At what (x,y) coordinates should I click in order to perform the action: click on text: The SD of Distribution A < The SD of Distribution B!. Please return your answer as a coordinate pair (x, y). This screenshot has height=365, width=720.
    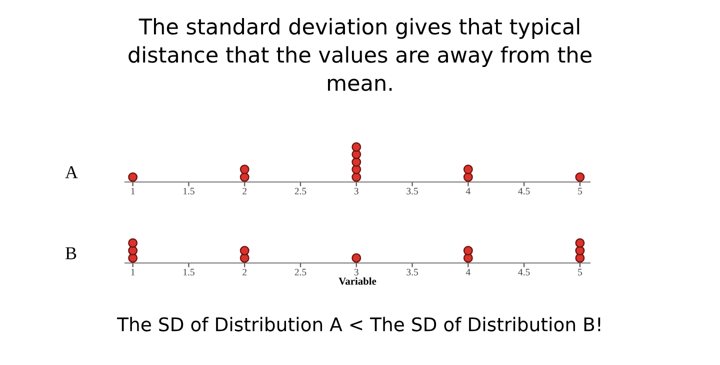
    Looking at the image, I should click on (358, 324).